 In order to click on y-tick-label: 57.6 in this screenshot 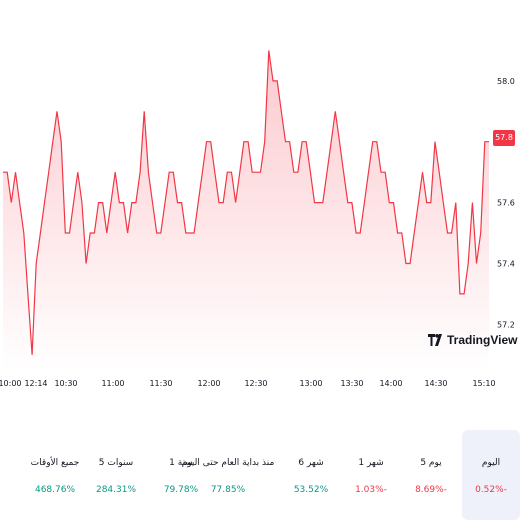, I will do `click(506, 203)`.